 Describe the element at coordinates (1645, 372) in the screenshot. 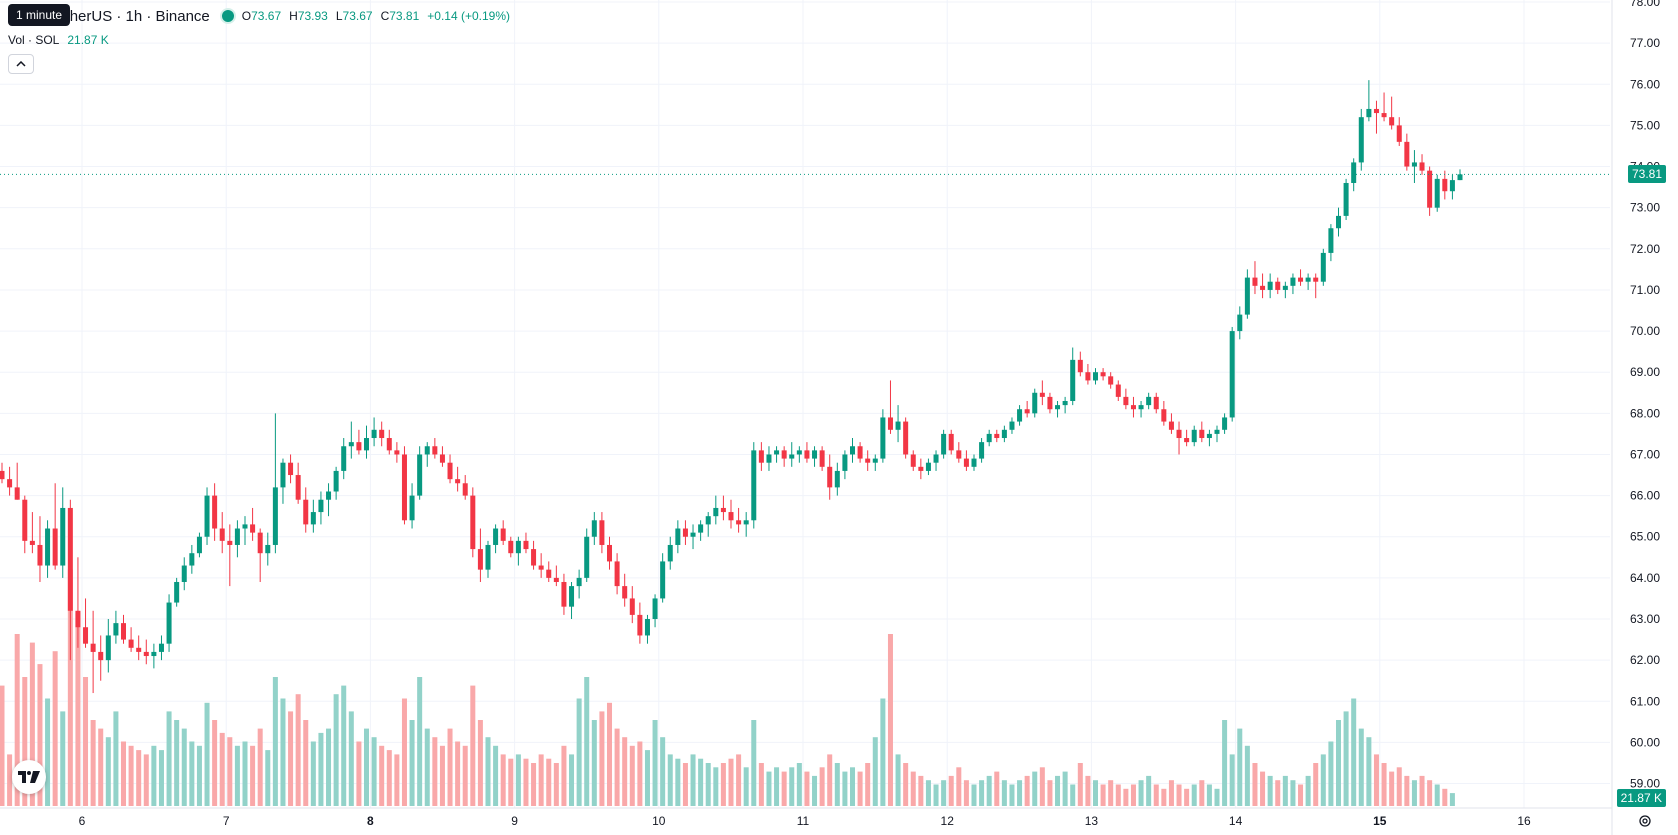

I see `price-tick-label: 69.00` at that location.